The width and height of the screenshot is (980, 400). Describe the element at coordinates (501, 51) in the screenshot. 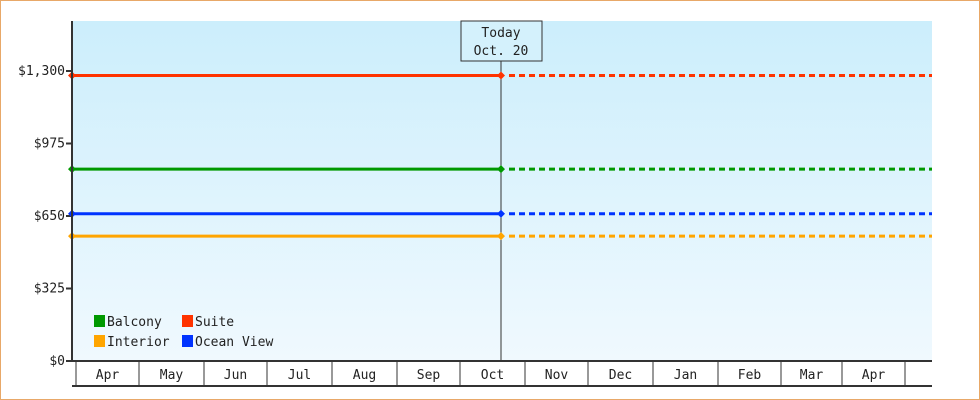

I see `today-date: Oct. 20` at that location.